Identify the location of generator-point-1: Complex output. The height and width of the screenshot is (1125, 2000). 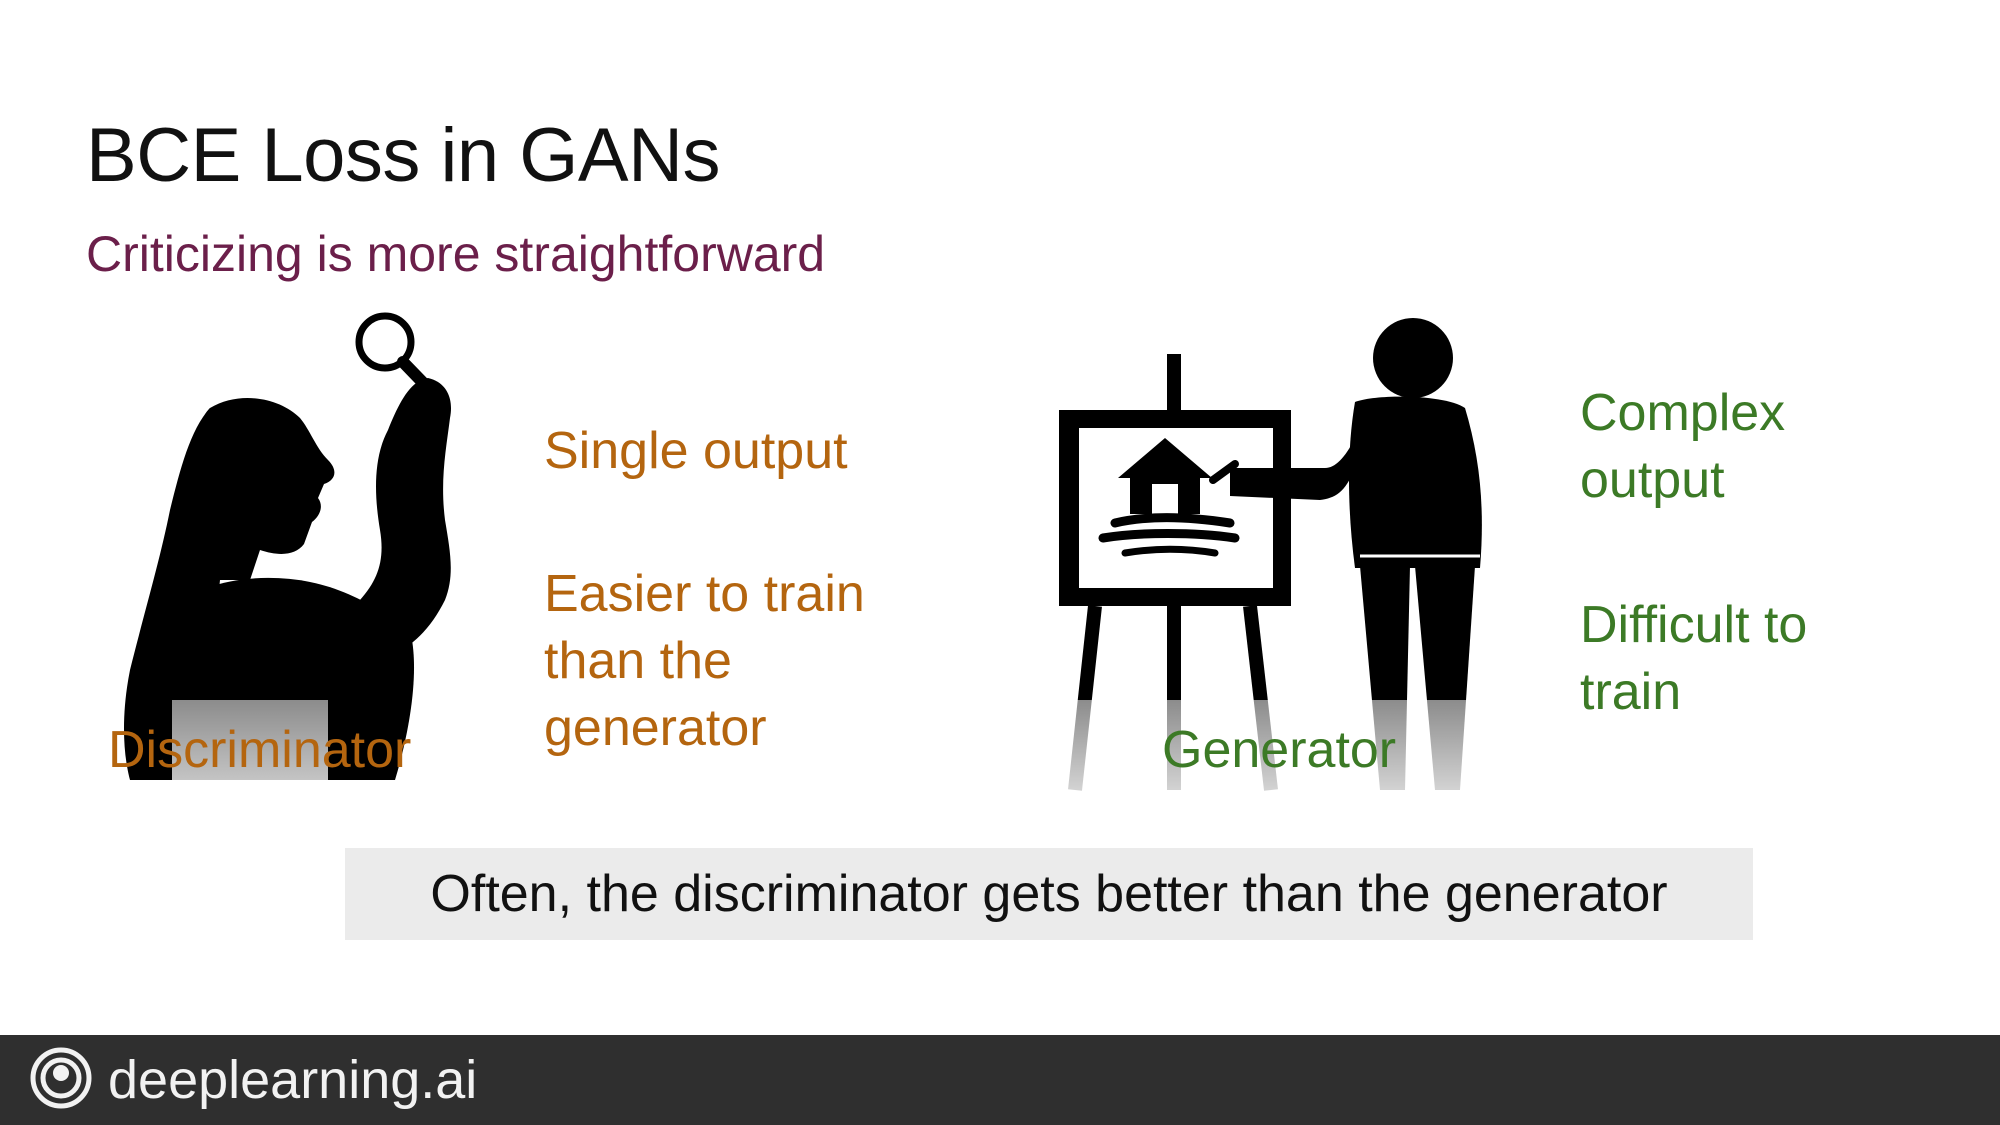
(1683, 446).